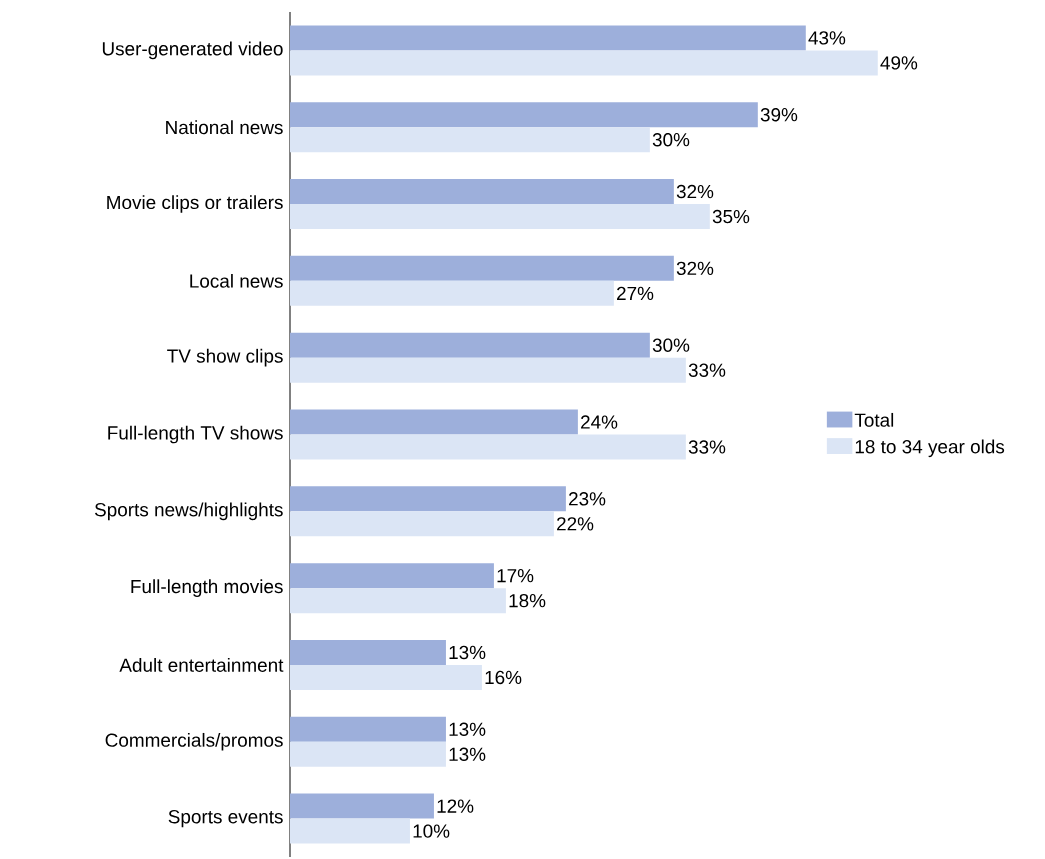 This screenshot has height=859, width=1045. Describe the element at coordinates (225, 819) in the screenshot. I see `y-tick-label: Sports events` at that location.